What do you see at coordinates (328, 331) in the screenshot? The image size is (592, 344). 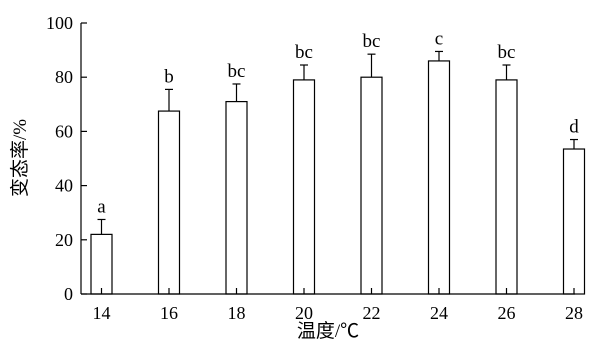 I see `x-axis-title: 温度/℃` at bounding box center [328, 331].